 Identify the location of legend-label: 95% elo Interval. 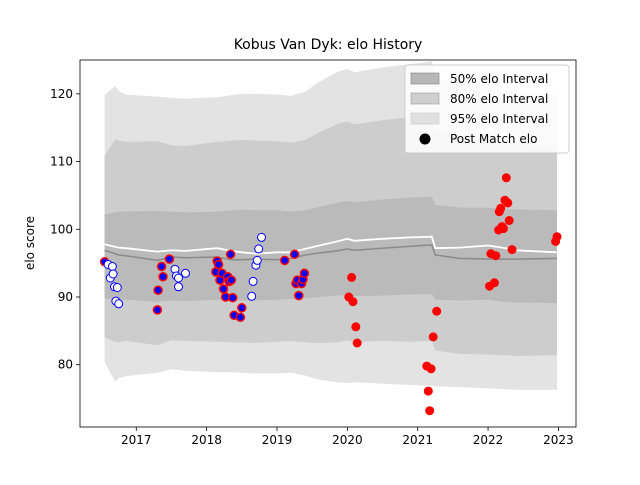
(499, 119).